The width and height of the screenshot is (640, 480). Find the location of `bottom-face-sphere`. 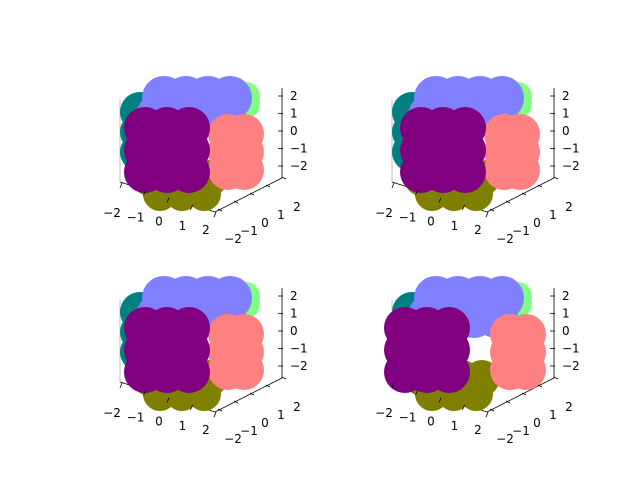

bottom-face-sphere is located at coordinates (476, 394).